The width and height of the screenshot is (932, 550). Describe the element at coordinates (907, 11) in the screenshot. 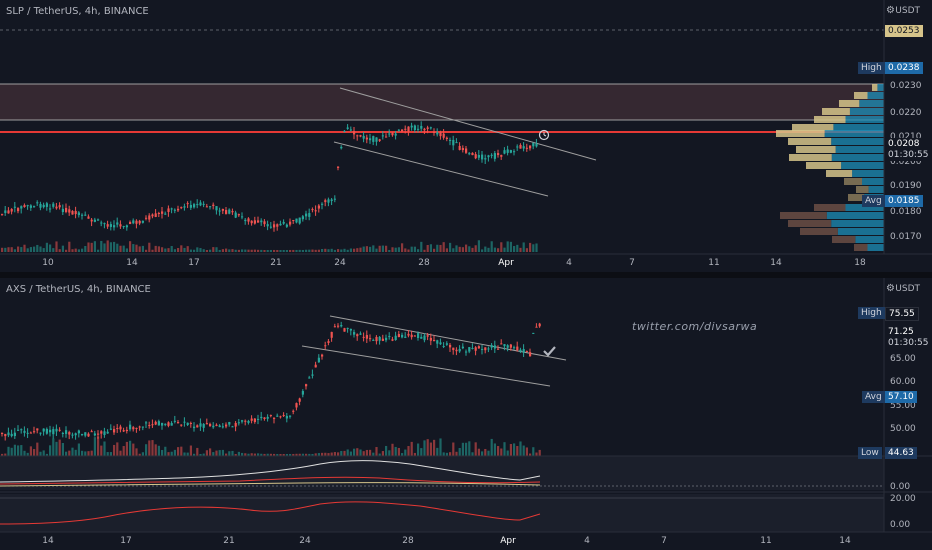

I see `slp-unit-label: USDT` at that location.